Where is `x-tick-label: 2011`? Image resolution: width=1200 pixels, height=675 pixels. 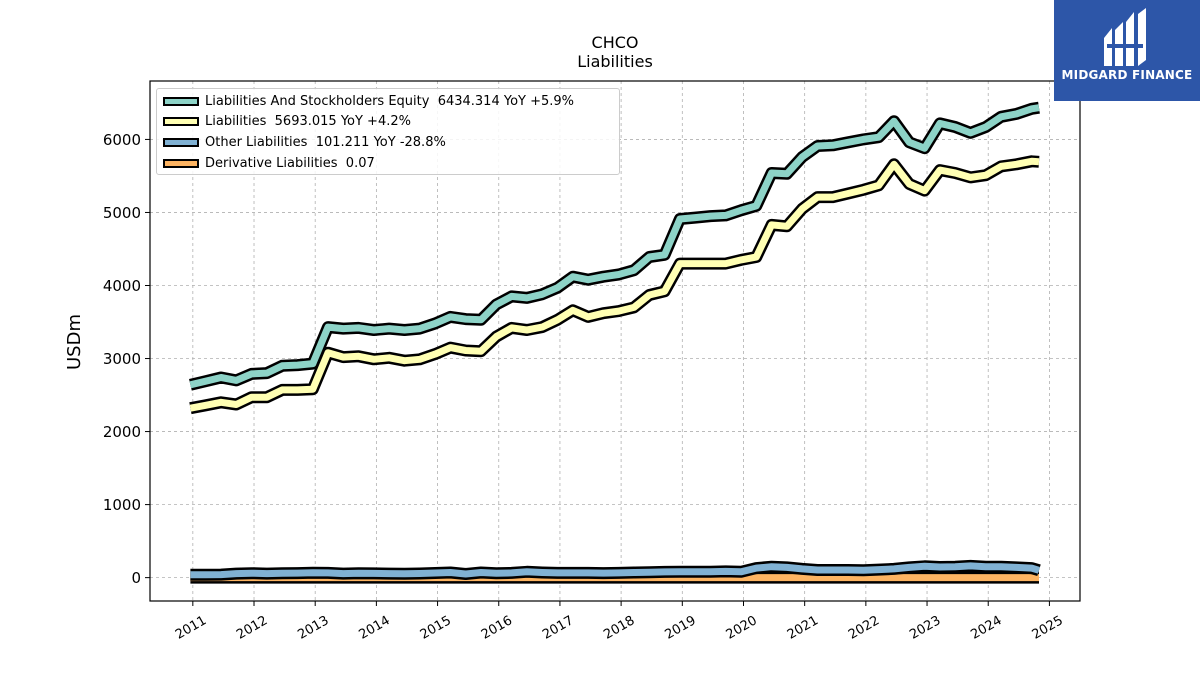 x-tick-label: 2011 is located at coordinates (191, 628).